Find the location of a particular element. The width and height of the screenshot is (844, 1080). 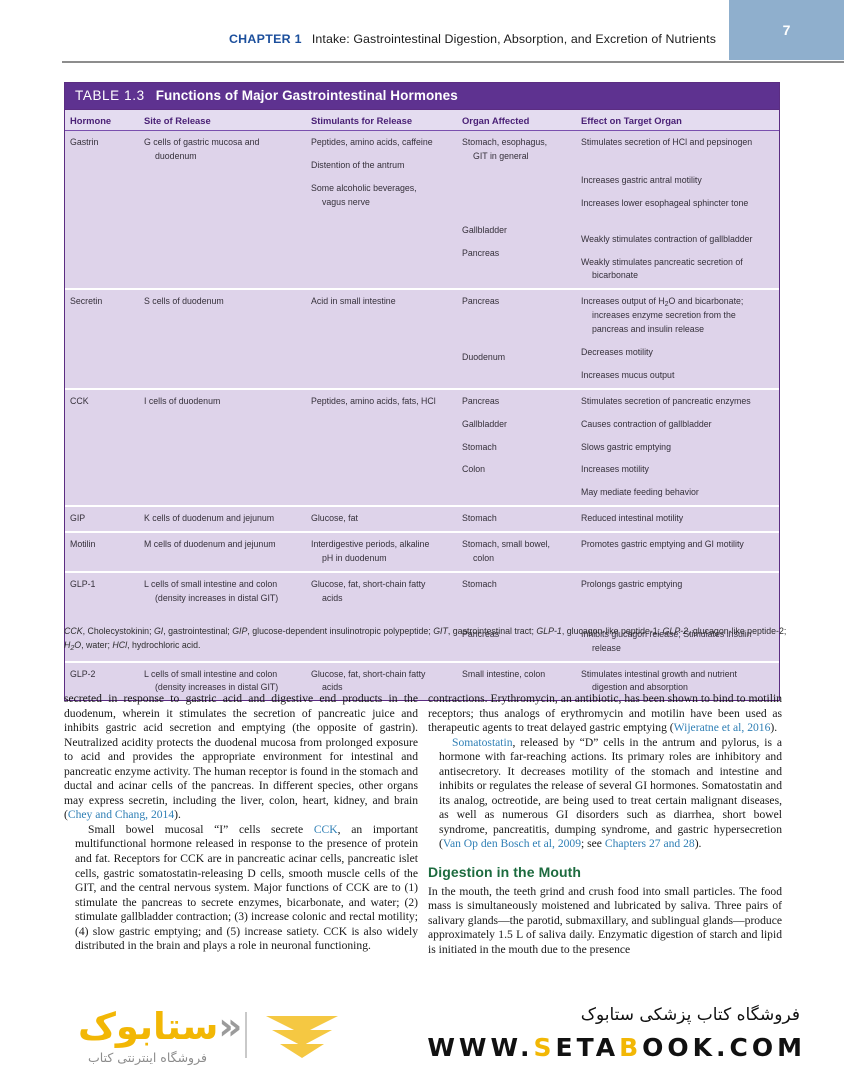

logo-chevron-icon is located at coordinates (302, 1037).